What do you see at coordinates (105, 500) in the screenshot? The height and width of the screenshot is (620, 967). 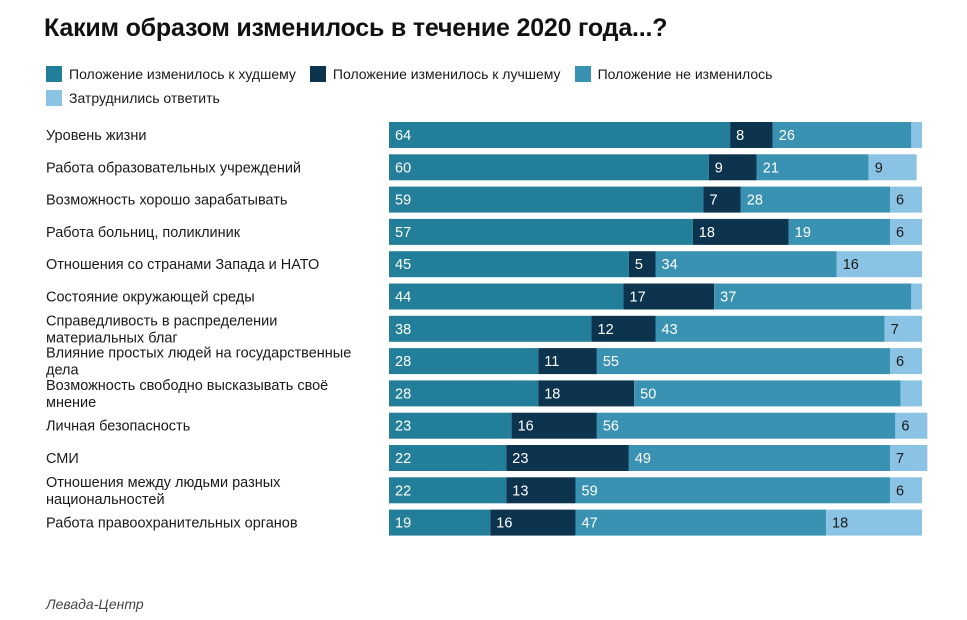 I see `category-label: национальностей` at bounding box center [105, 500].